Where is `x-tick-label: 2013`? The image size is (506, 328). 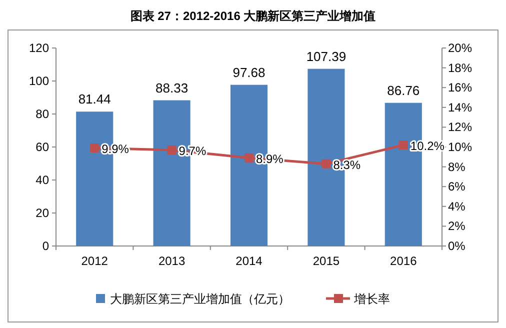
x-tick-label: 2013 is located at coordinates (172, 261).